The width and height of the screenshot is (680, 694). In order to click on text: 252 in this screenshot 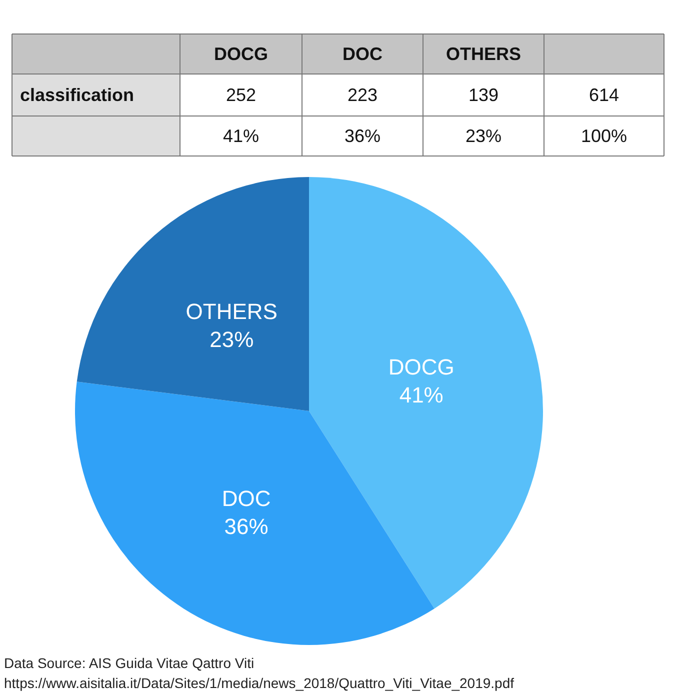, I will do `click(241, 95)`.